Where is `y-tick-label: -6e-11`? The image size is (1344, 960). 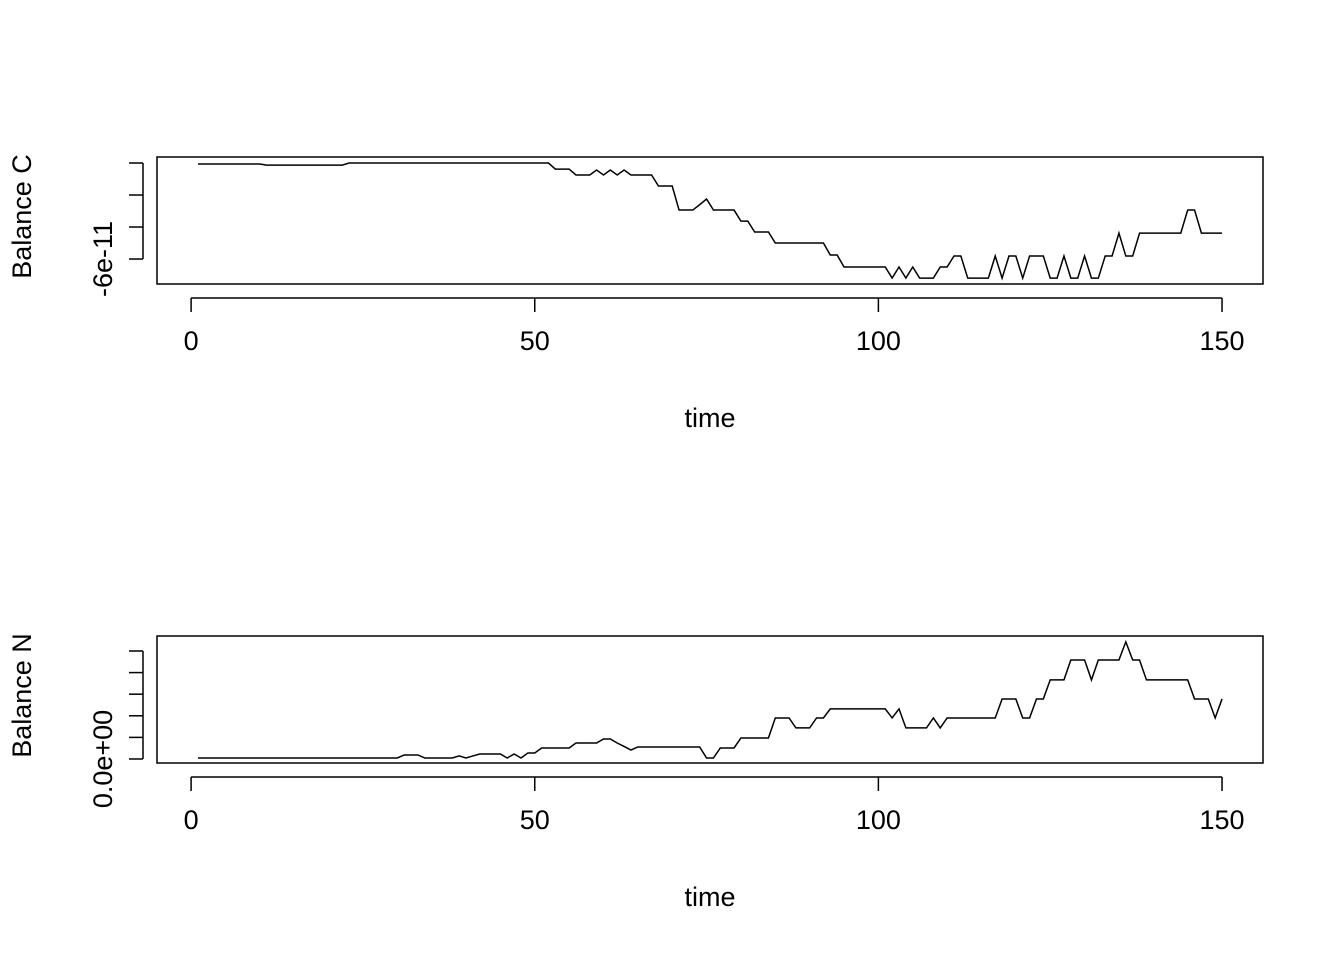 y-tick-label: -6e-11 is located at coordinates (103, 259).